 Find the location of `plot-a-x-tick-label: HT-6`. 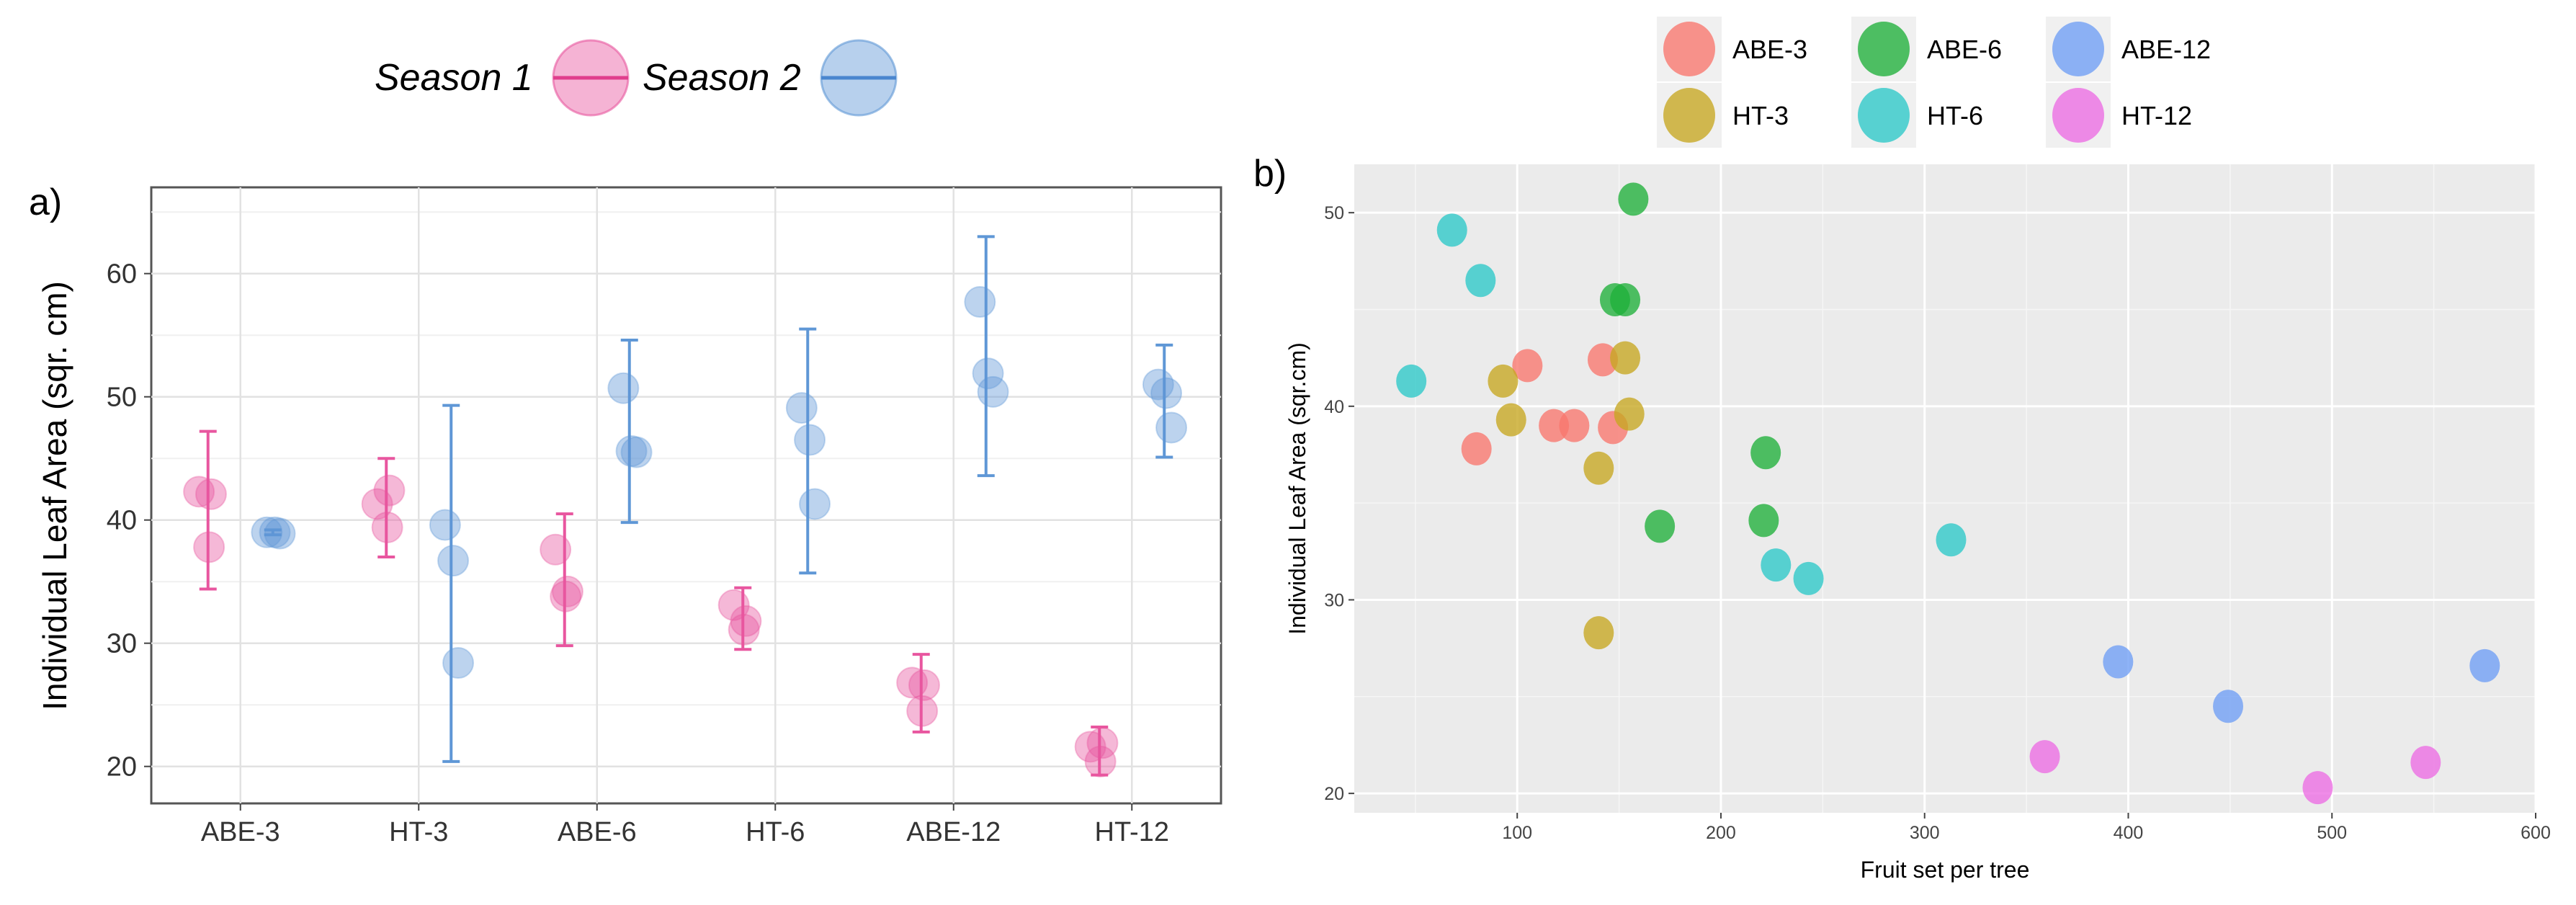

plot-a-x-tick-label: HT-6 is located at coordinates (775, 832).